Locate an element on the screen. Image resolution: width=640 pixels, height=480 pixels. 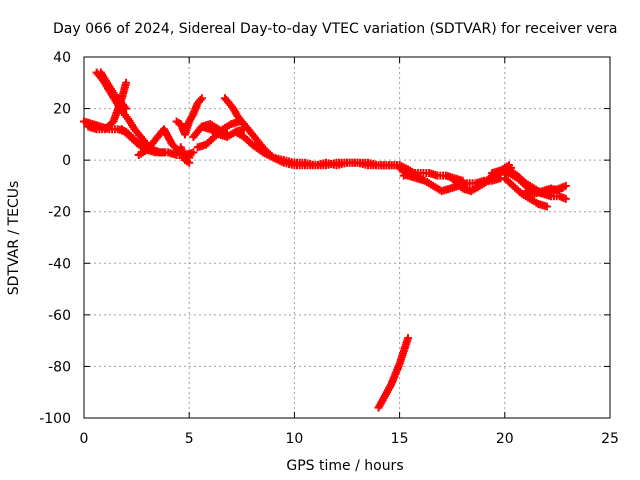
y-tick-label: 0 is located at coordinates (66, 161).